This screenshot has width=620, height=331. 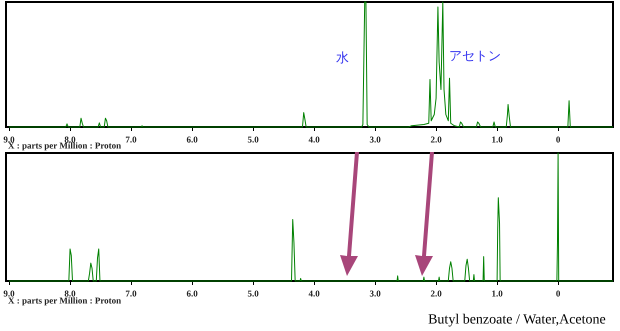 What do you see at coordinates (342, 58) in the screenshot?
I see `annotation: 水` at bounding box center [342, 58].